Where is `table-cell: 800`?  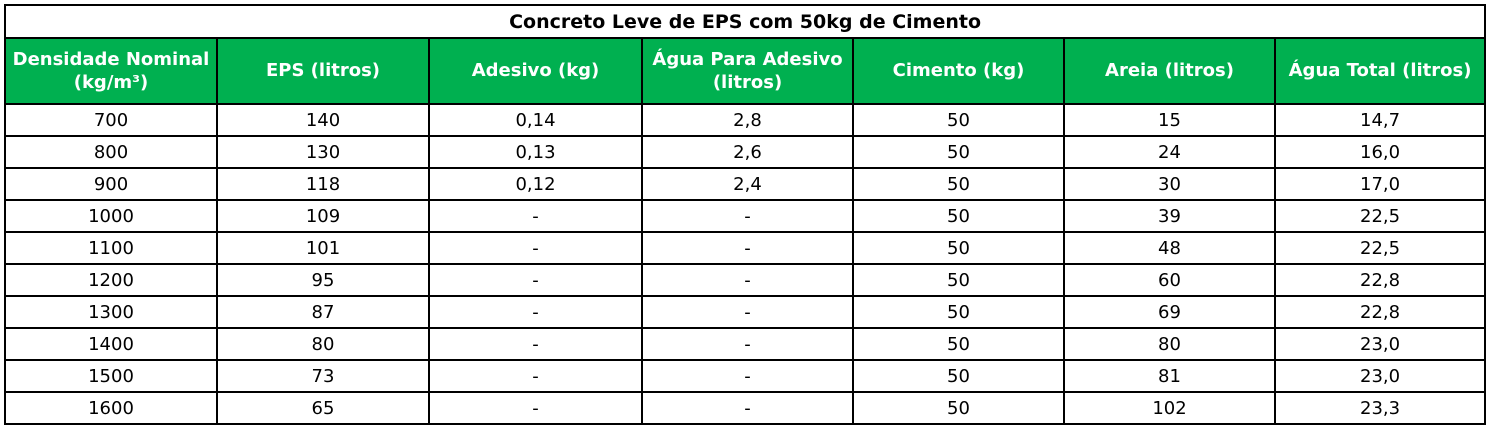 table-cell: 800 is located at coordinates (111, 152).